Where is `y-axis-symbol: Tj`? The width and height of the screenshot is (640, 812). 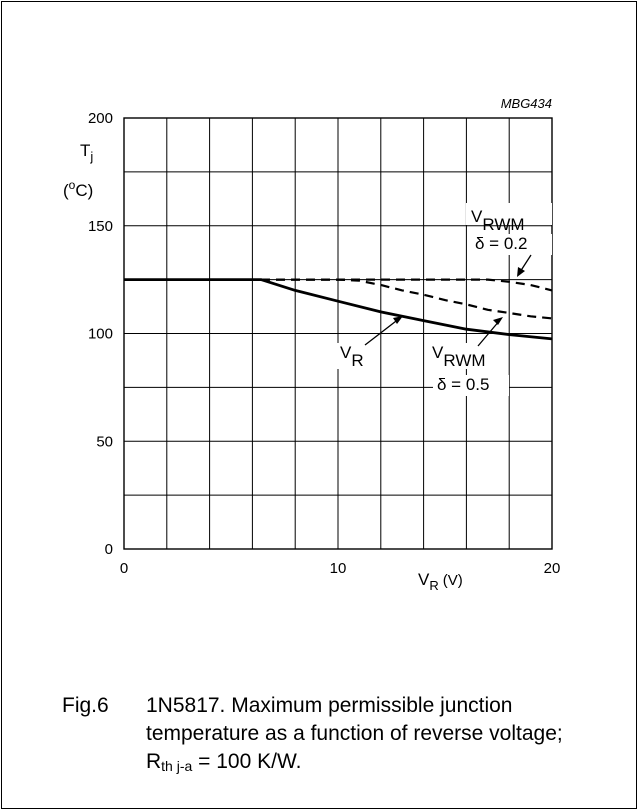 y-axis-symbol: Tj is located at coordinates (86, 152).